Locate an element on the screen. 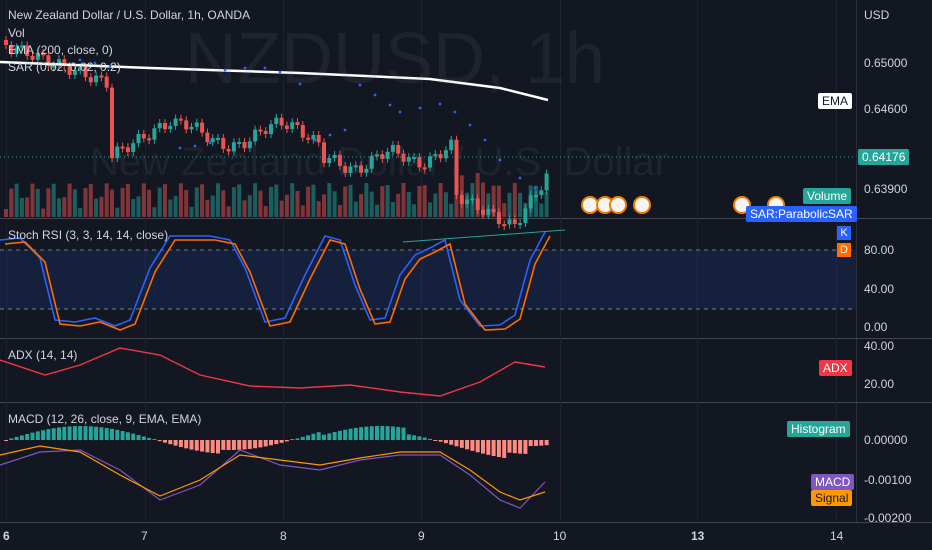  time-tick: 14 is located at coordinates (837, 536).